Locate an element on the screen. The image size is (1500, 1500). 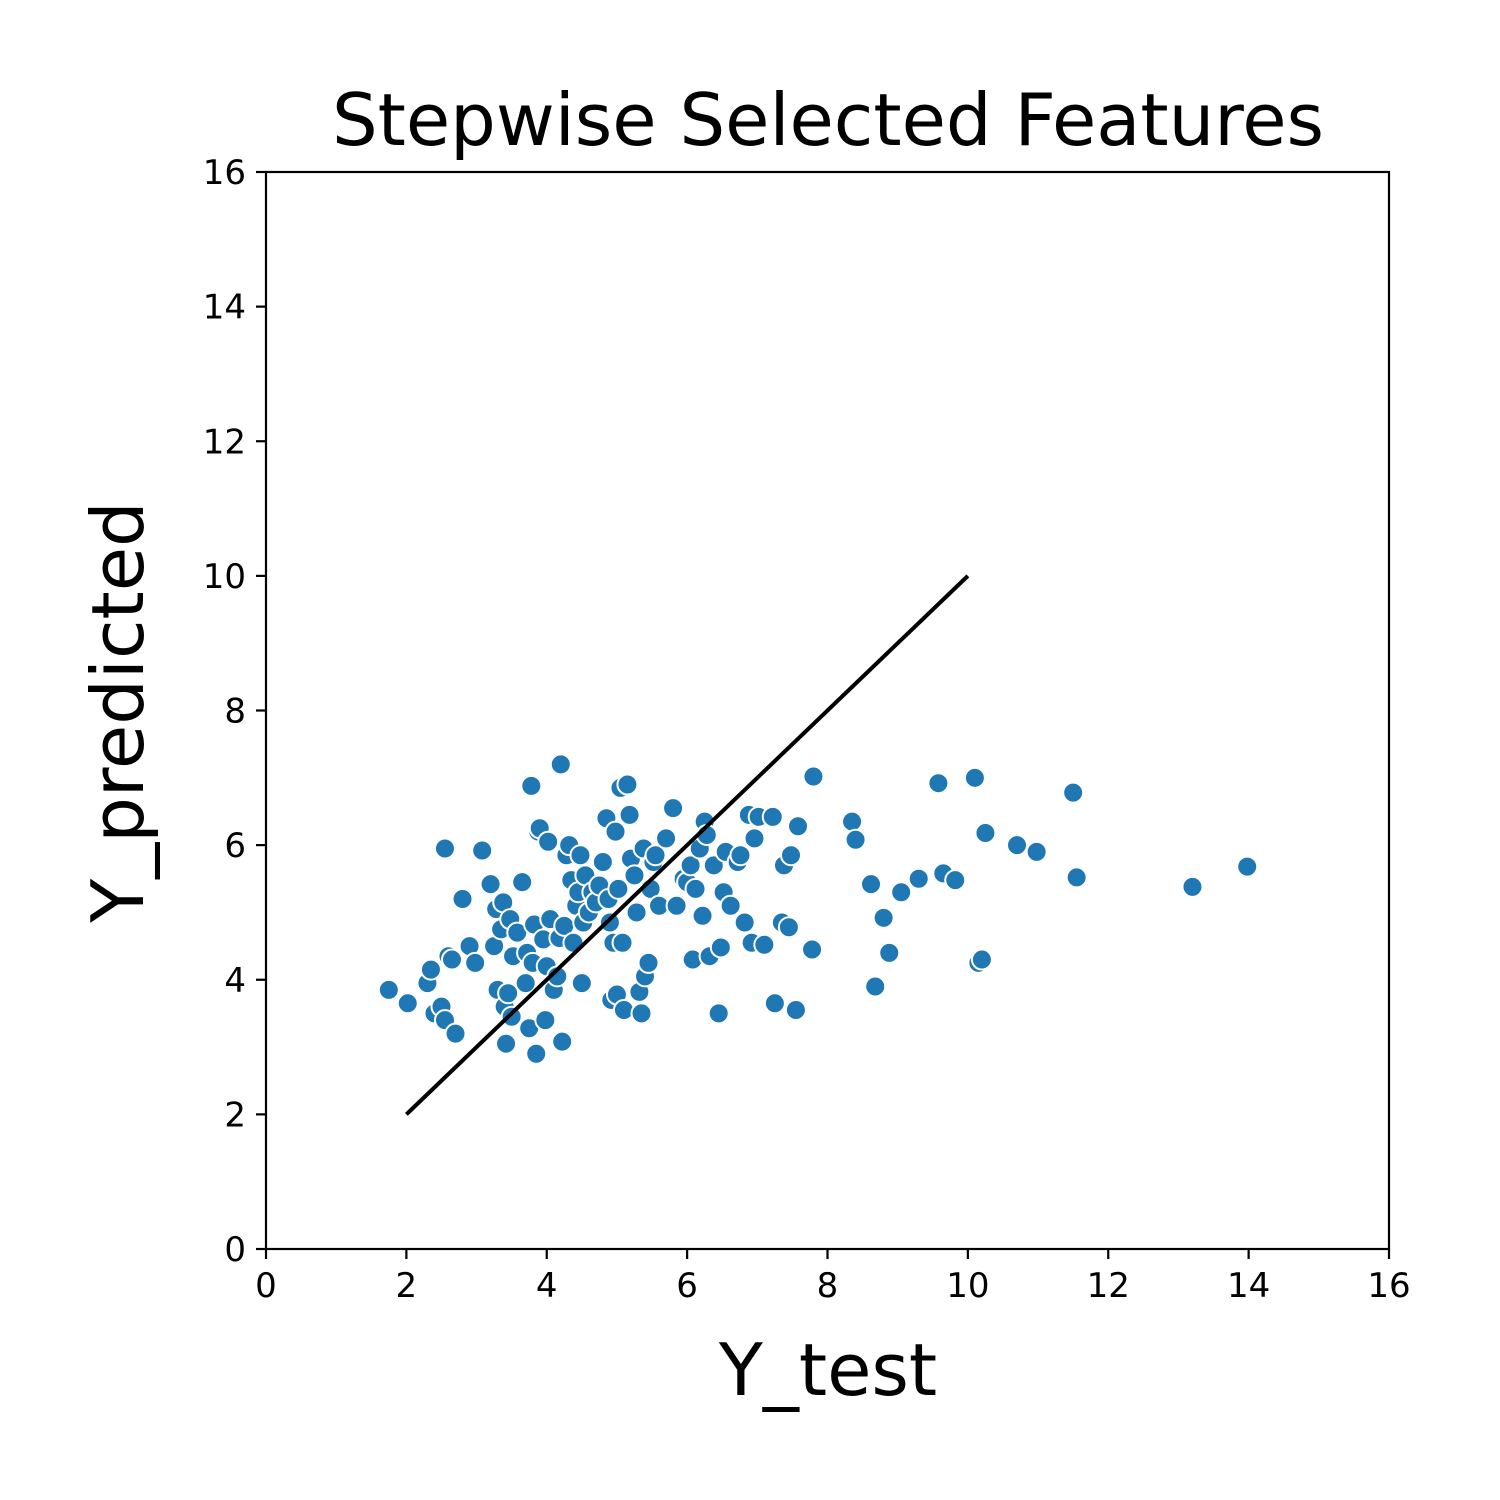
x-tick-label: 0 is located at coordinates (266, 1286).